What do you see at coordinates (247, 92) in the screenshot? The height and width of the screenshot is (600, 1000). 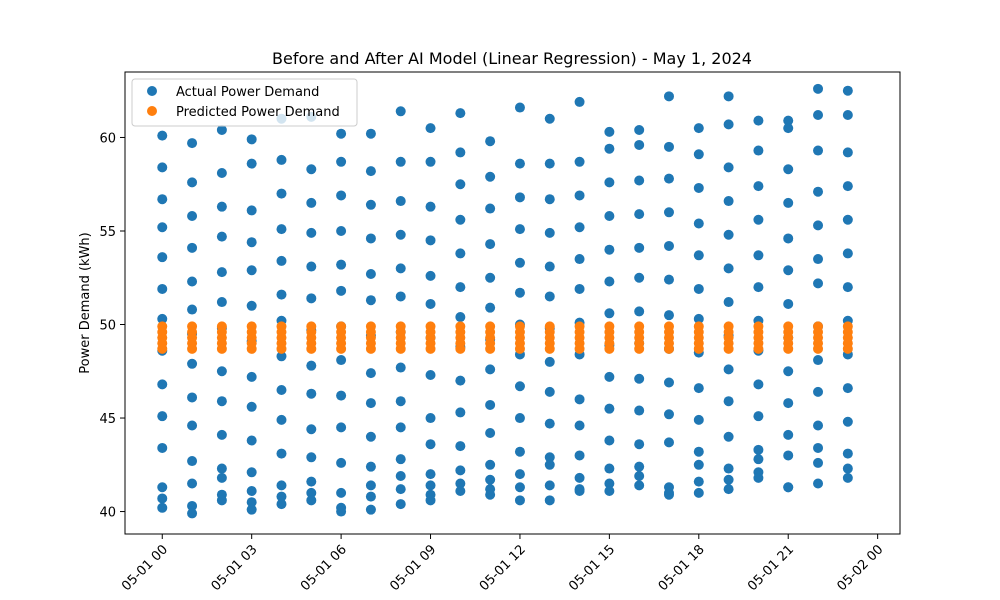 I see `legend-label-actual: Actual Power Demand` at bounding box center [247, 92].